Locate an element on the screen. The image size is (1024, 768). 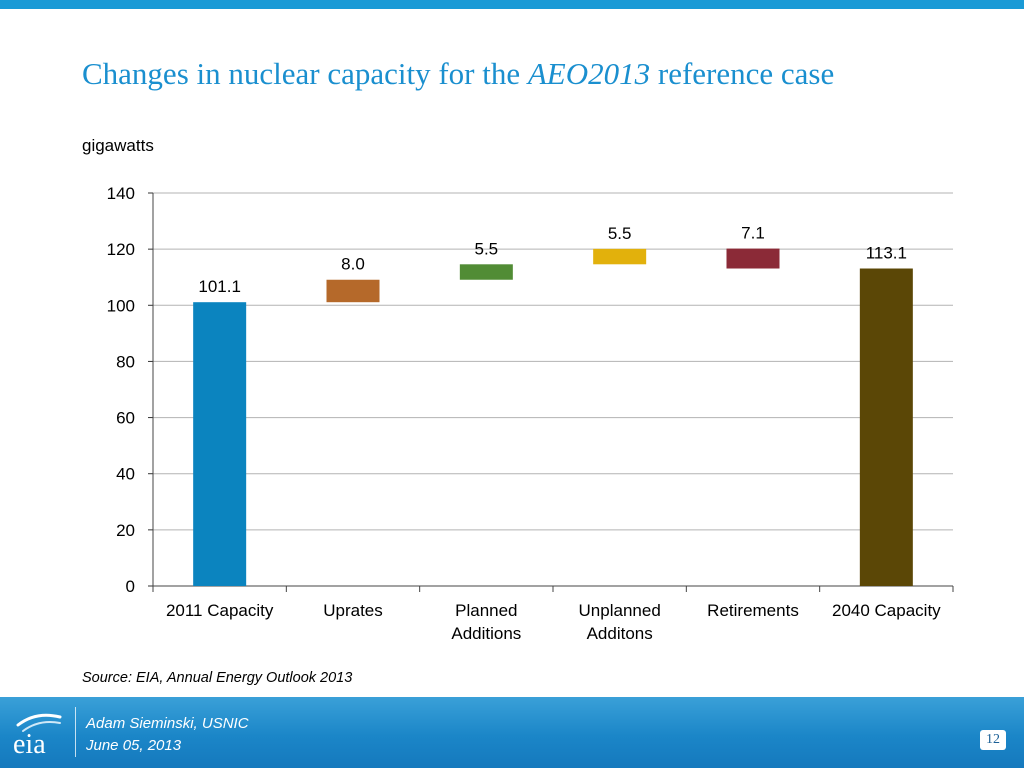
bar-value-label: 113.1 is located at coordinates (886, 253).